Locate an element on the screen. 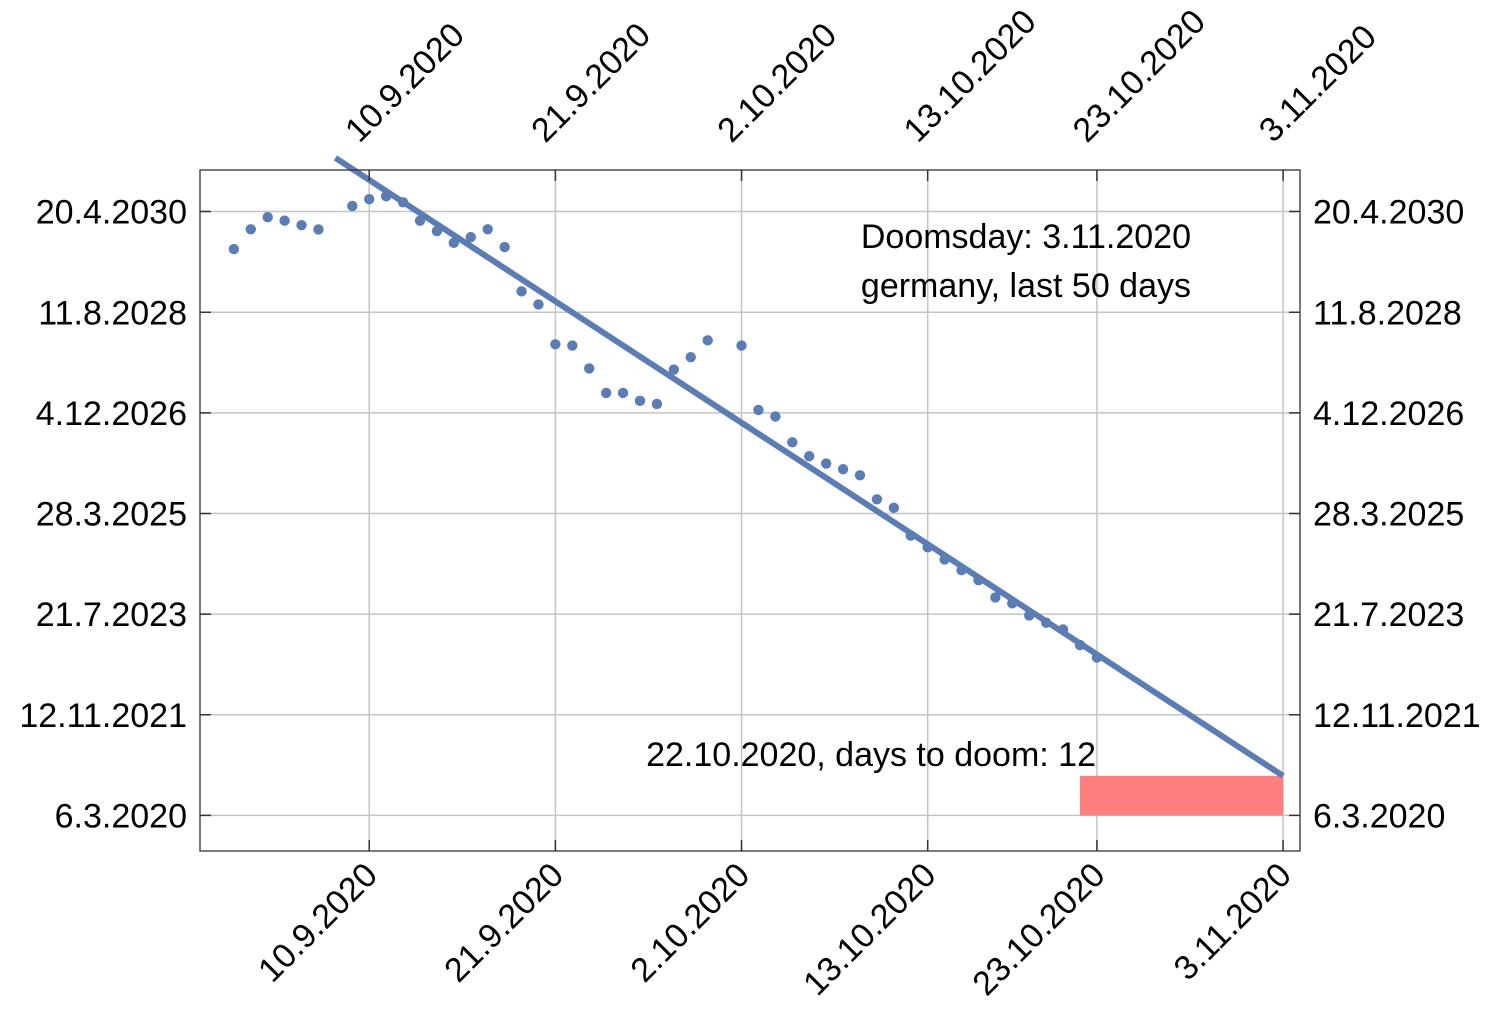 The image size is (1500, 1025). y-tick-label-right: 4.12.2026 is located at coordinates (1388, 414).